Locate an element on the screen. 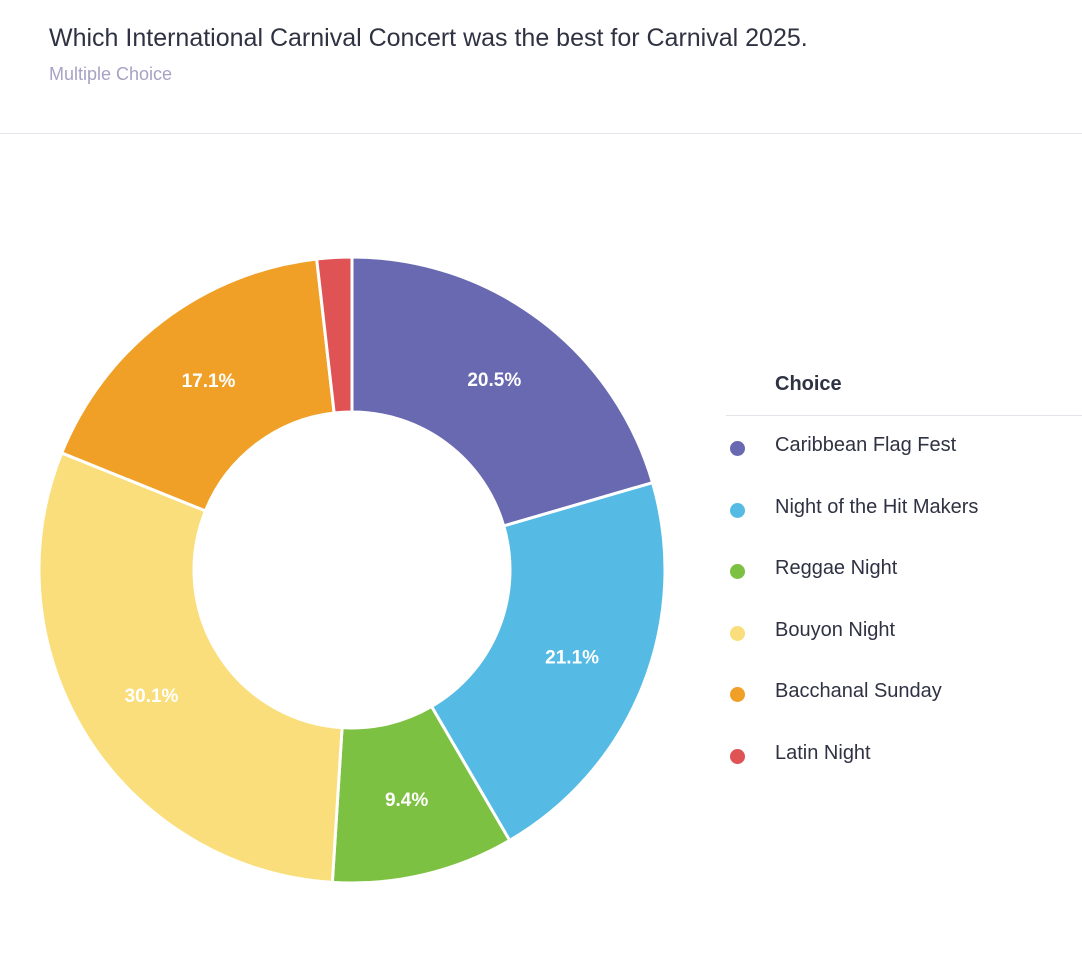 The image size is (1082, 967). slice-latin-night is located at coordinates (334, 335).